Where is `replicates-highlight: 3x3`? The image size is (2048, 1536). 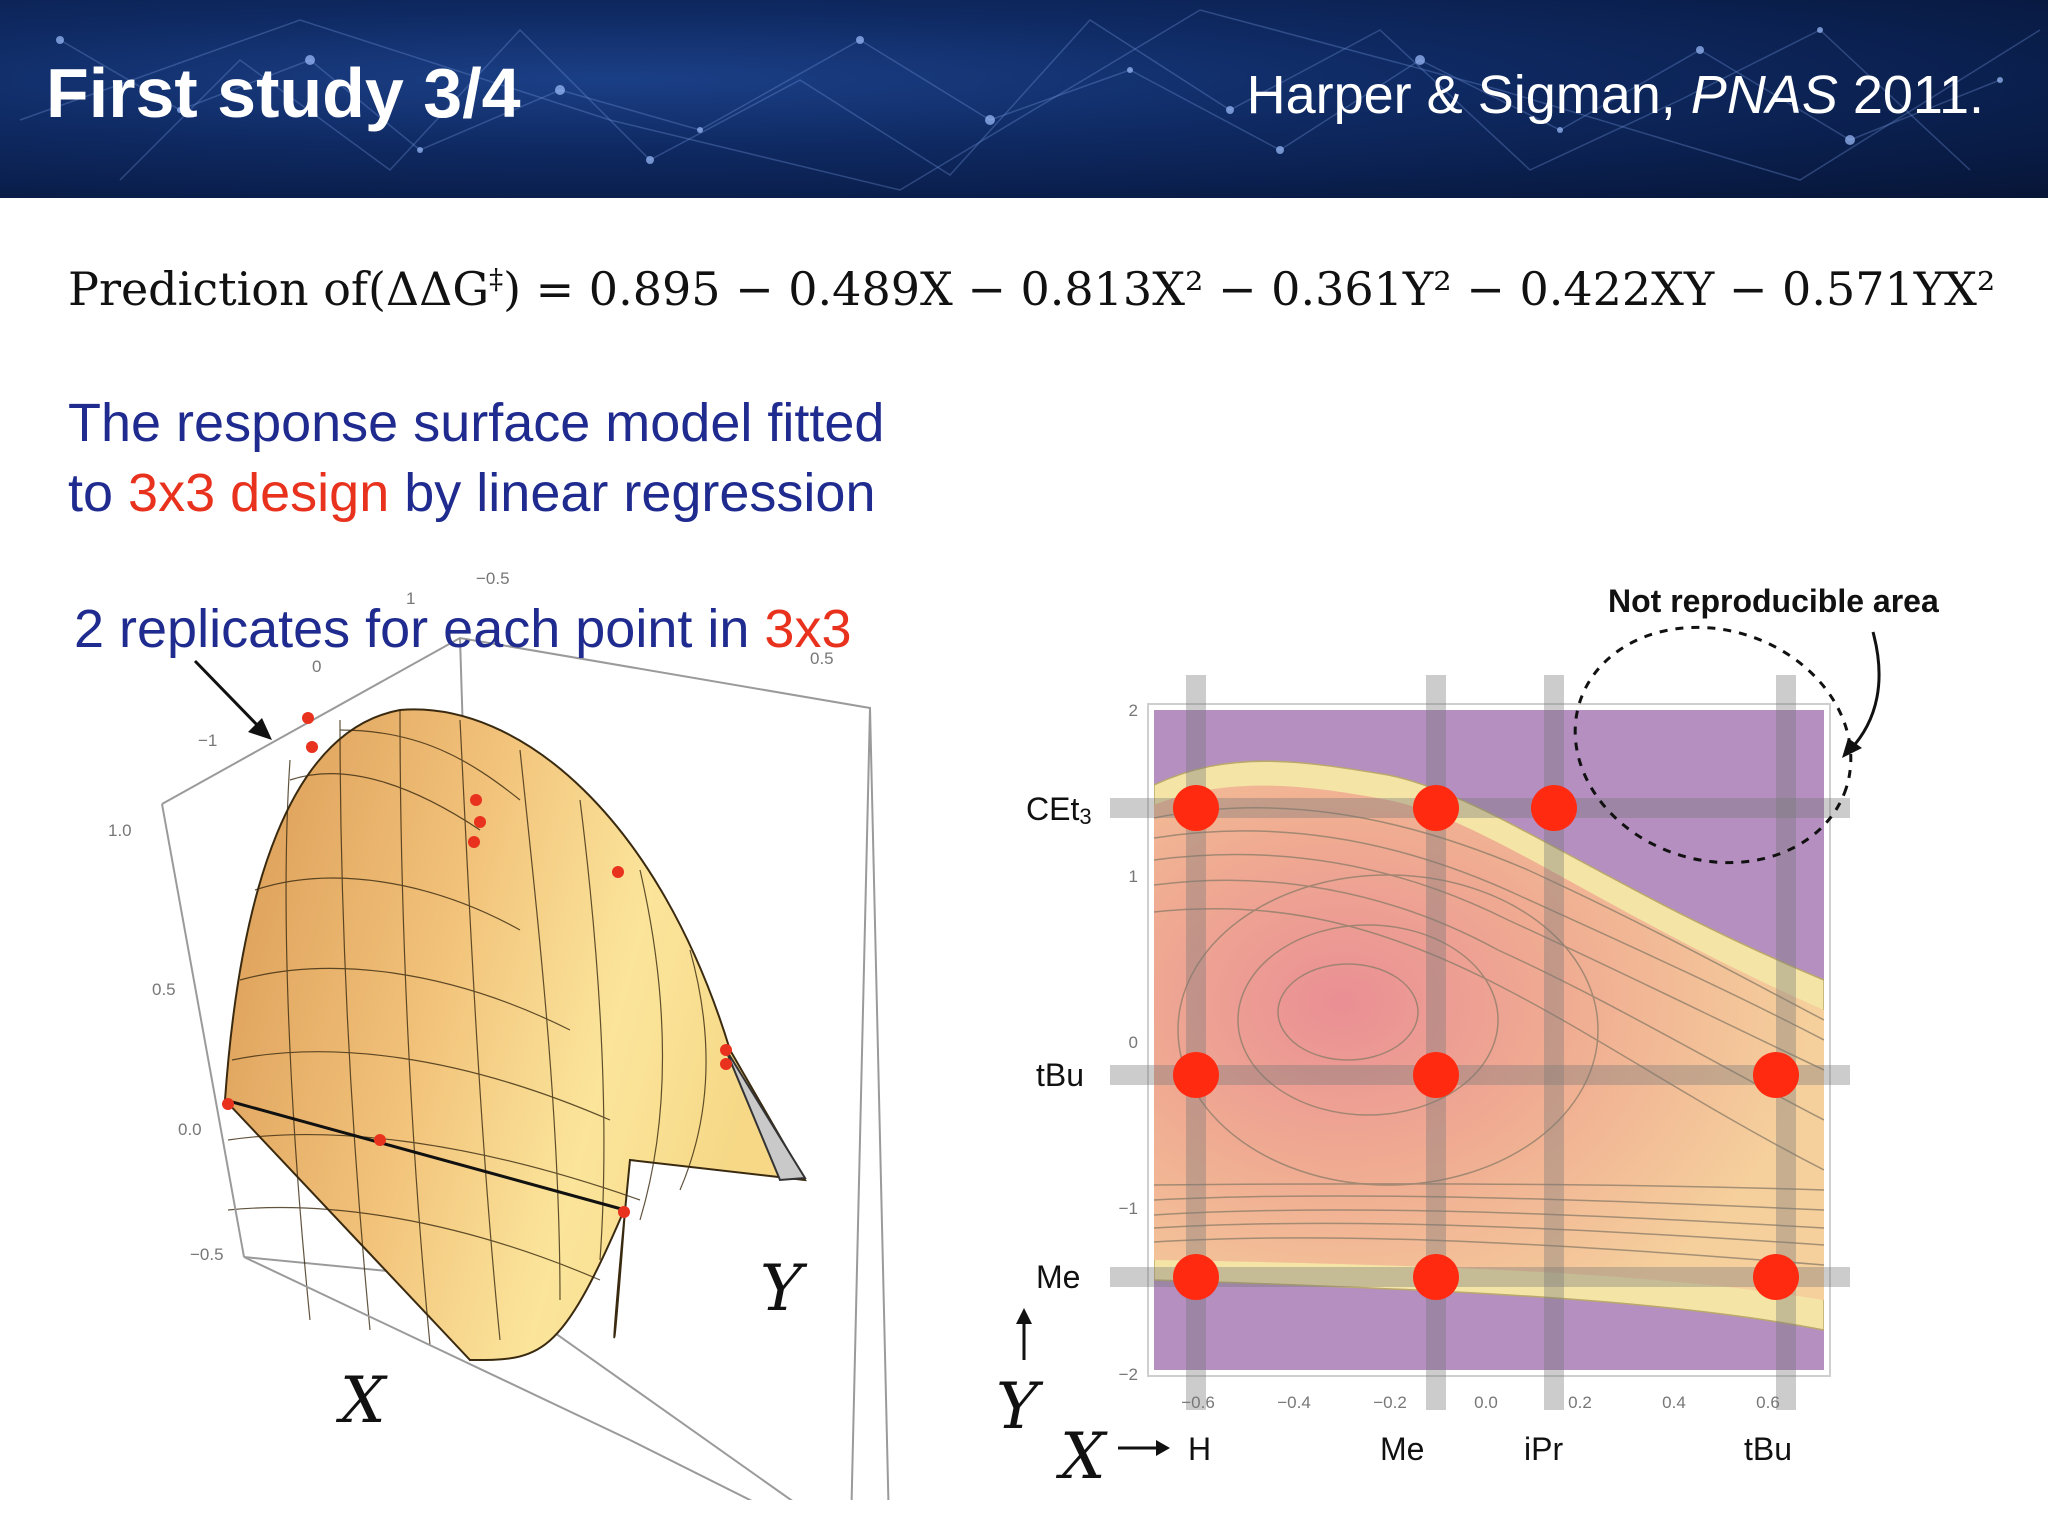
replicates-highlight: 3x3 is located at coordinates (808, 629).